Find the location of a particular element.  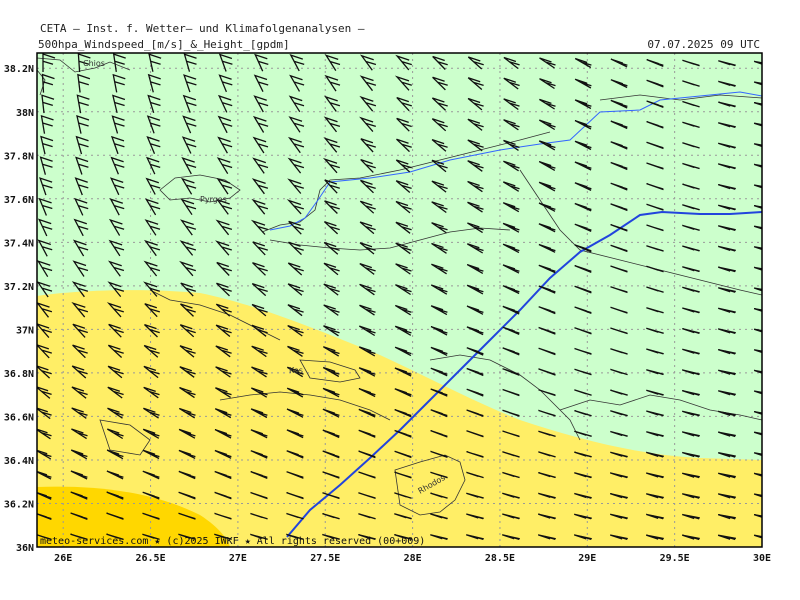

latitude-label: 36.4N is located at coordinates (19, 461).